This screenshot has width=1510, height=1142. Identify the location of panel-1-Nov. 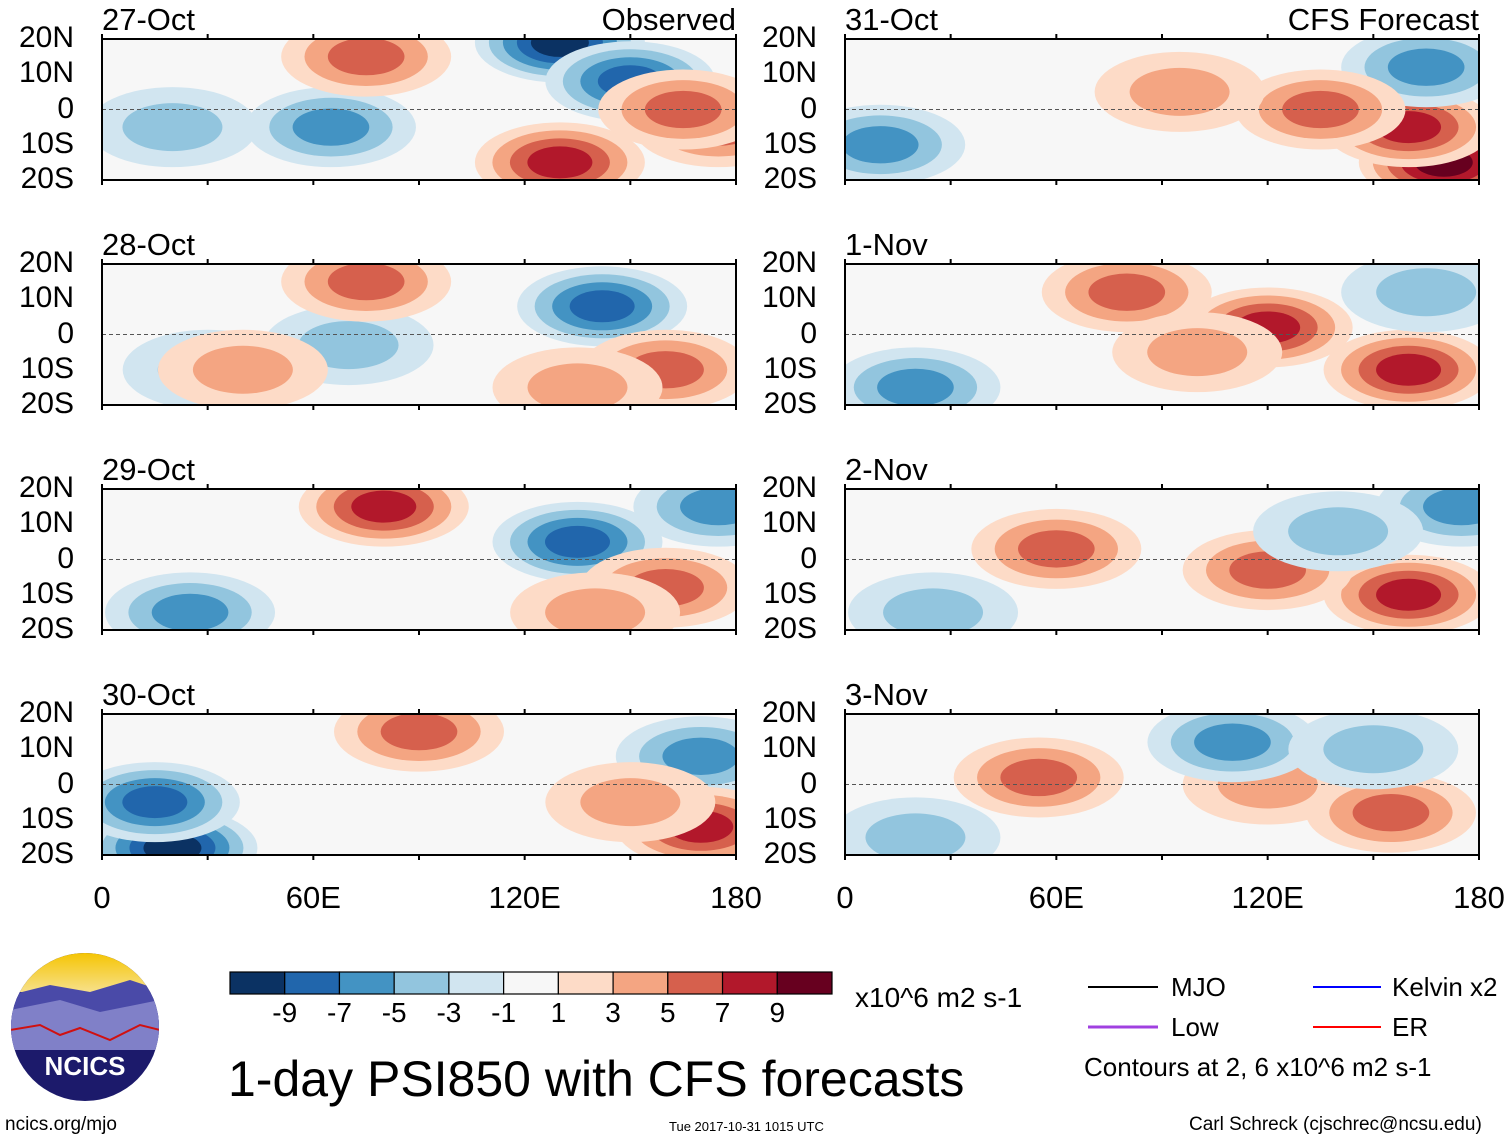
(1162, 334).